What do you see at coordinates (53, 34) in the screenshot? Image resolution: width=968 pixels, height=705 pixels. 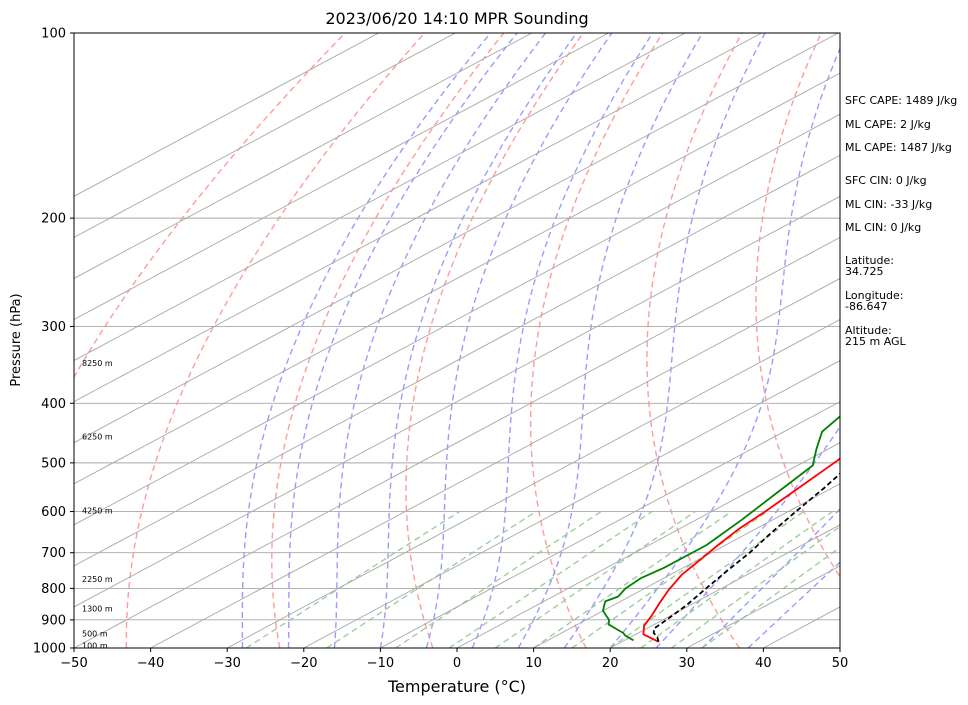 I see `y-tick-label: 100` at bounding box center [53, 34].